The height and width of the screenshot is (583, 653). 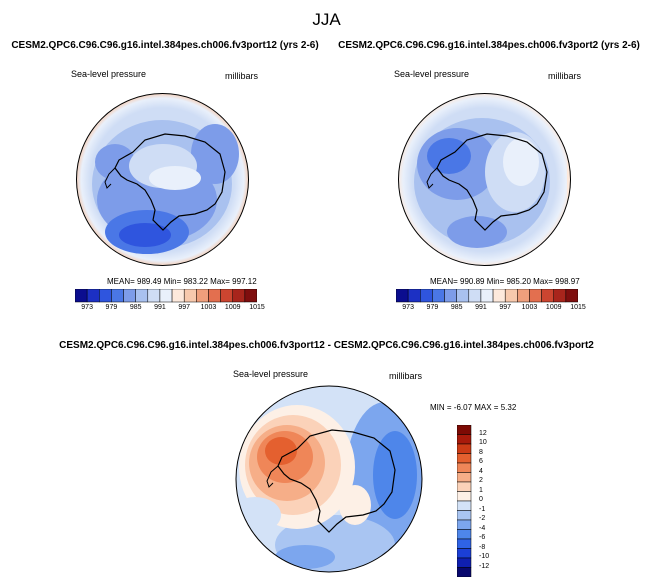 What do you see at coordinates (481, 452) in the screenshot?
I see `colorbar-tick-label: 8` at bounding box center [481, 452].